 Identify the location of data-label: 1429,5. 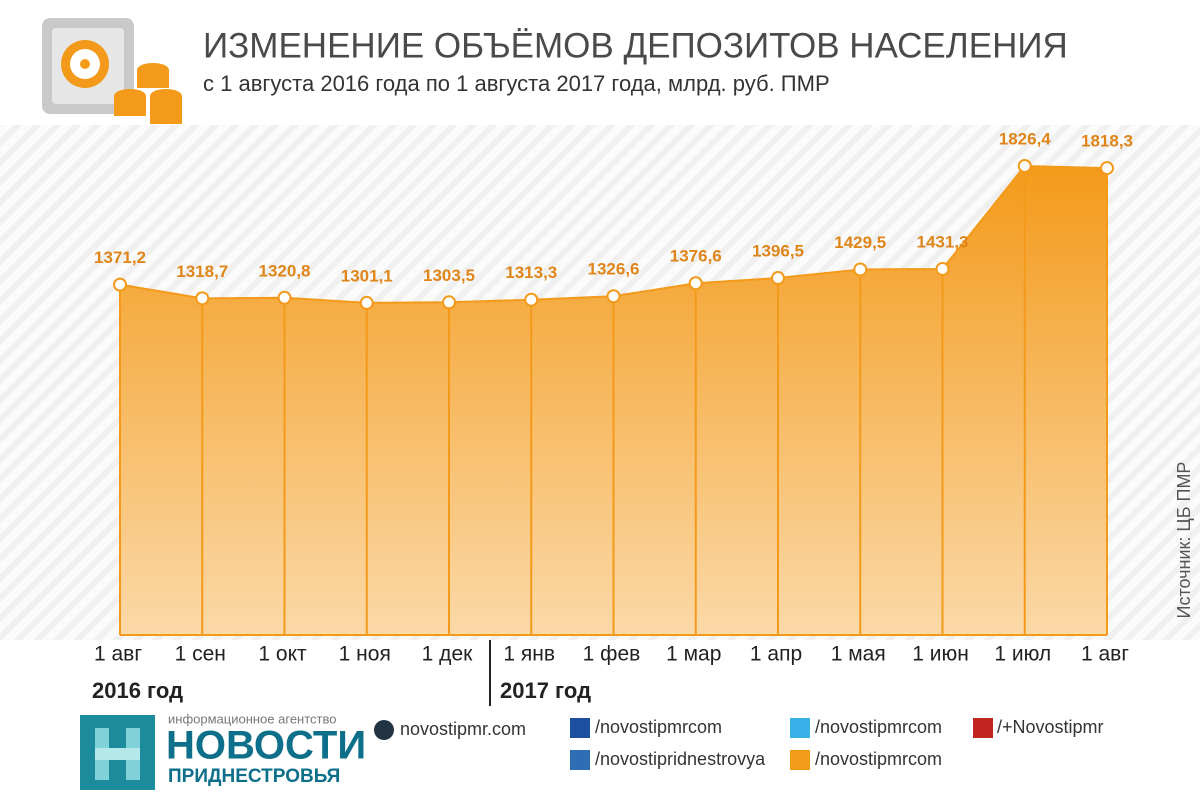
(860, 242).